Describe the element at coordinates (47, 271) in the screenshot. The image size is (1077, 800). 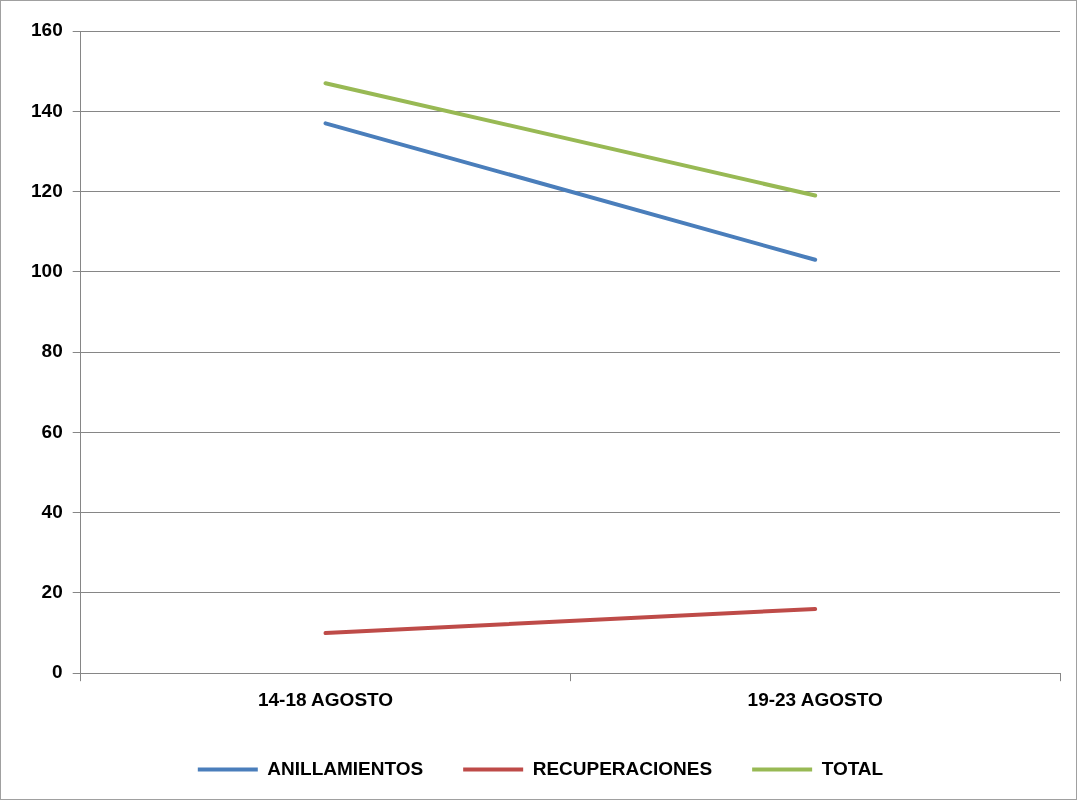
I see `y-tick-label: 100` at that location.